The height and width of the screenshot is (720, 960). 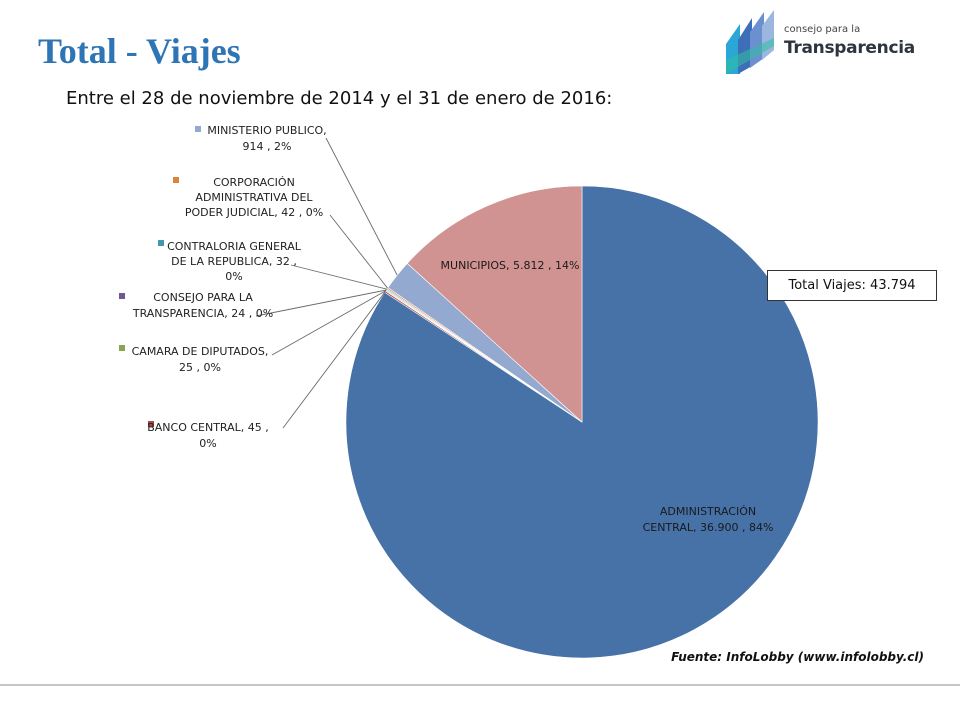 I want to click on page-title: Total - Viajes, so click(x=139, y=51).